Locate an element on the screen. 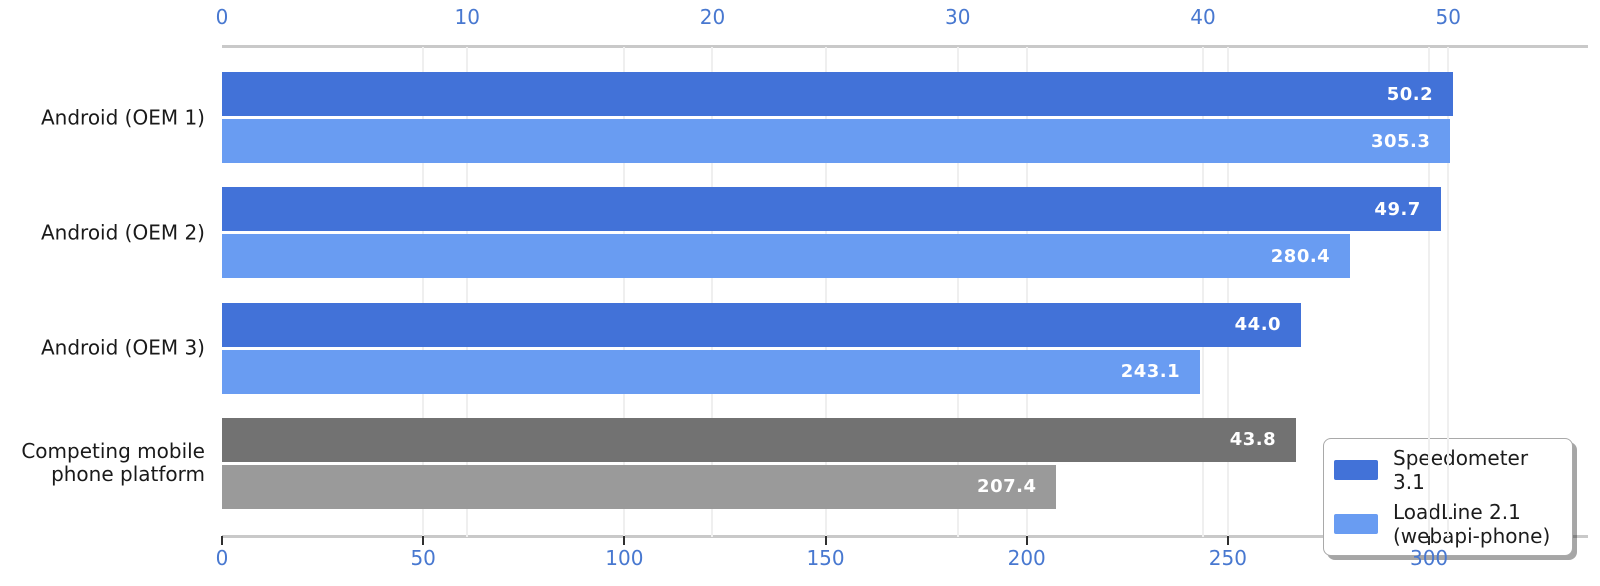 The width and height of the screenshot is (1600, 586). bar-loadline: 305.3 is located at coordinates (836, 141).